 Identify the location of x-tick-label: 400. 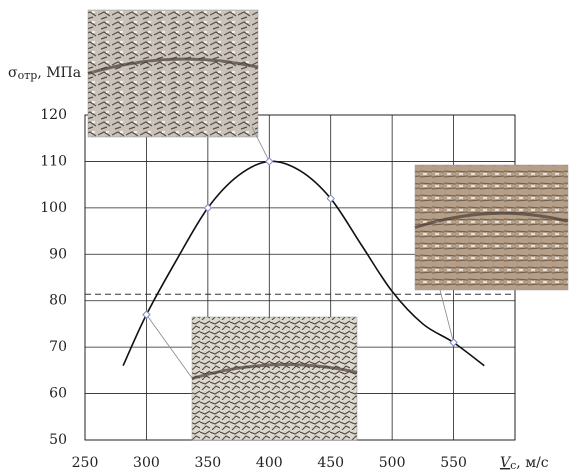
(269, 463).